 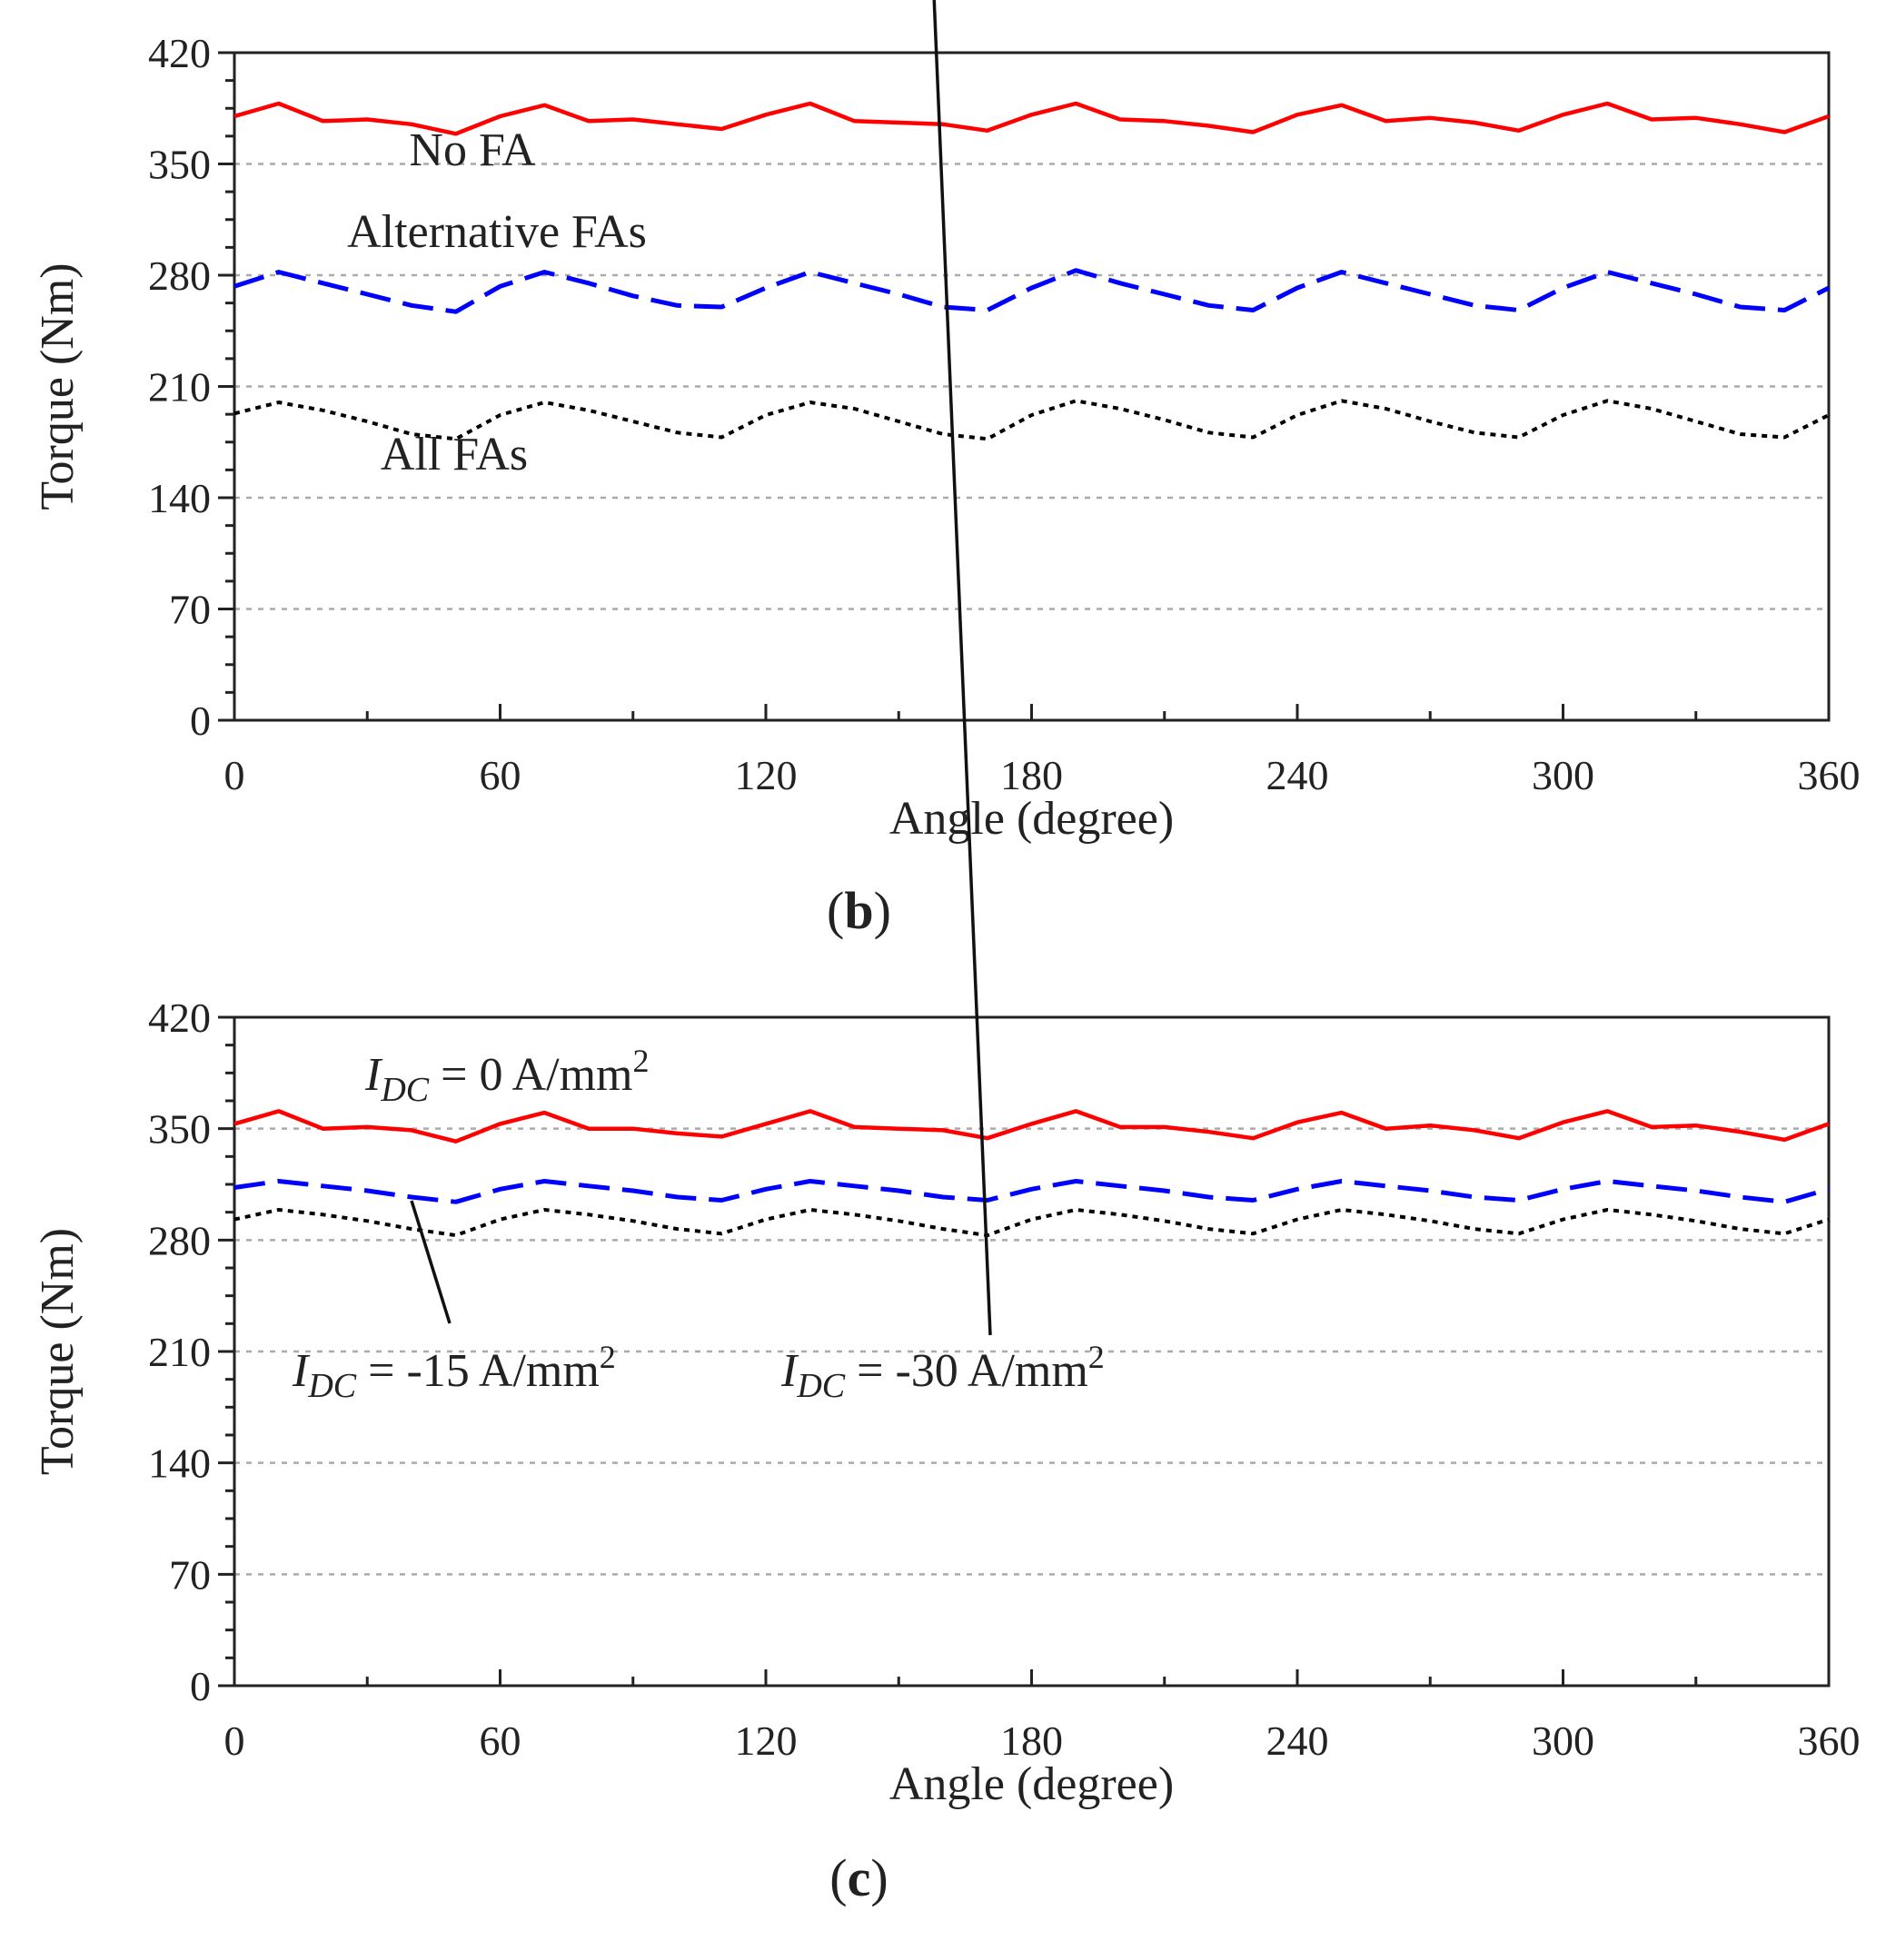 I want to click on series-annotation: All FAs, so click(x=454, y=454).